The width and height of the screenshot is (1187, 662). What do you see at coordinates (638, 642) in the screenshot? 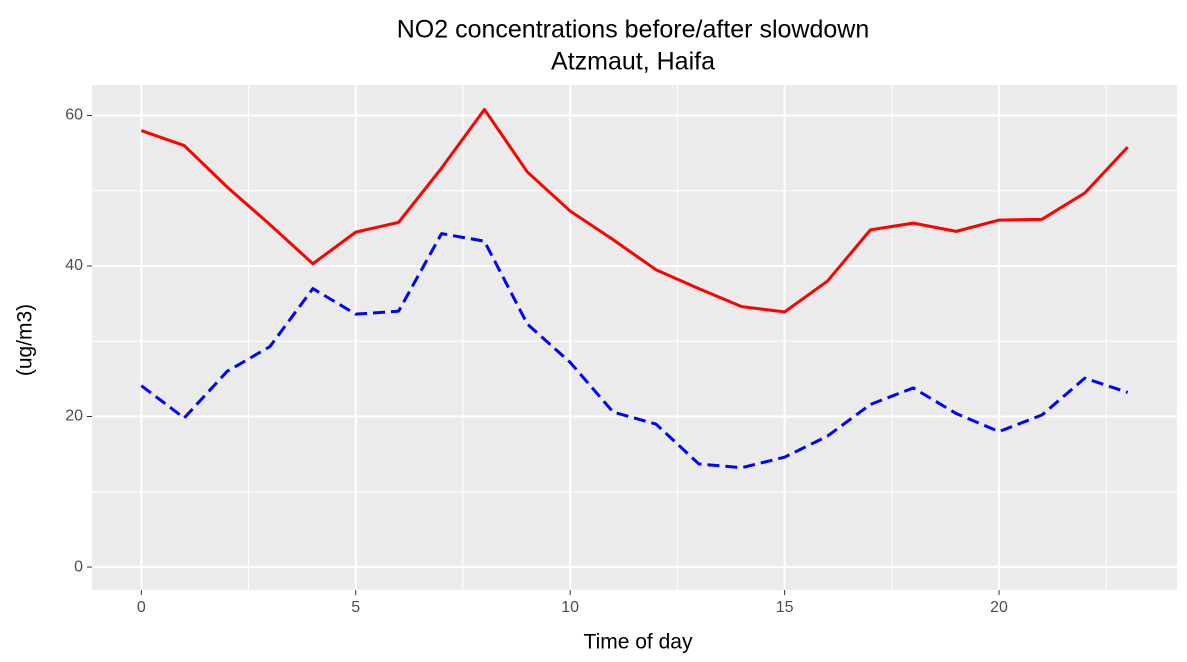
I see `x-axis-title: Time of day` at bounding box center [638, 642].